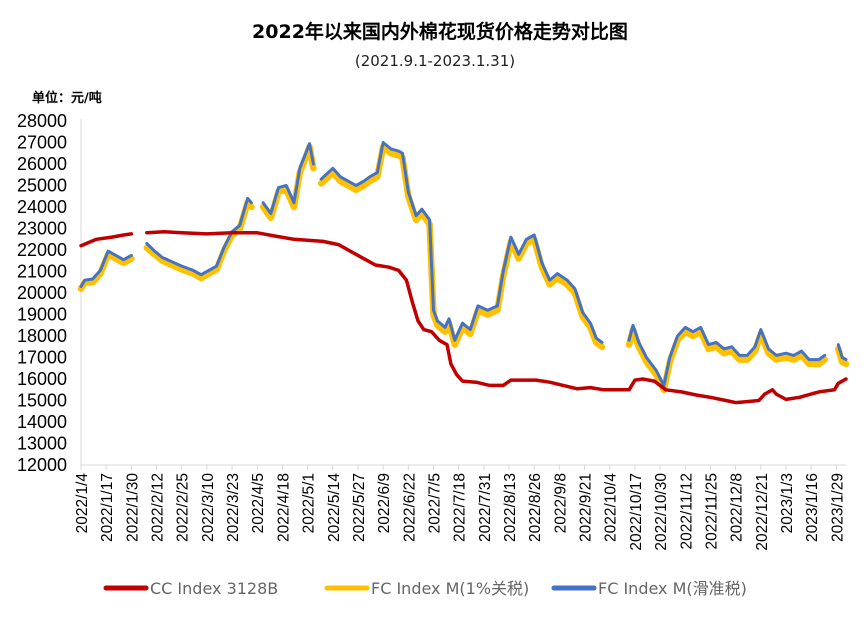 This screenshot has height=617, width=866. Describe the element at coordinates (42, 143) in the screenshot. I see `y-tick-label: 27000` at that location.